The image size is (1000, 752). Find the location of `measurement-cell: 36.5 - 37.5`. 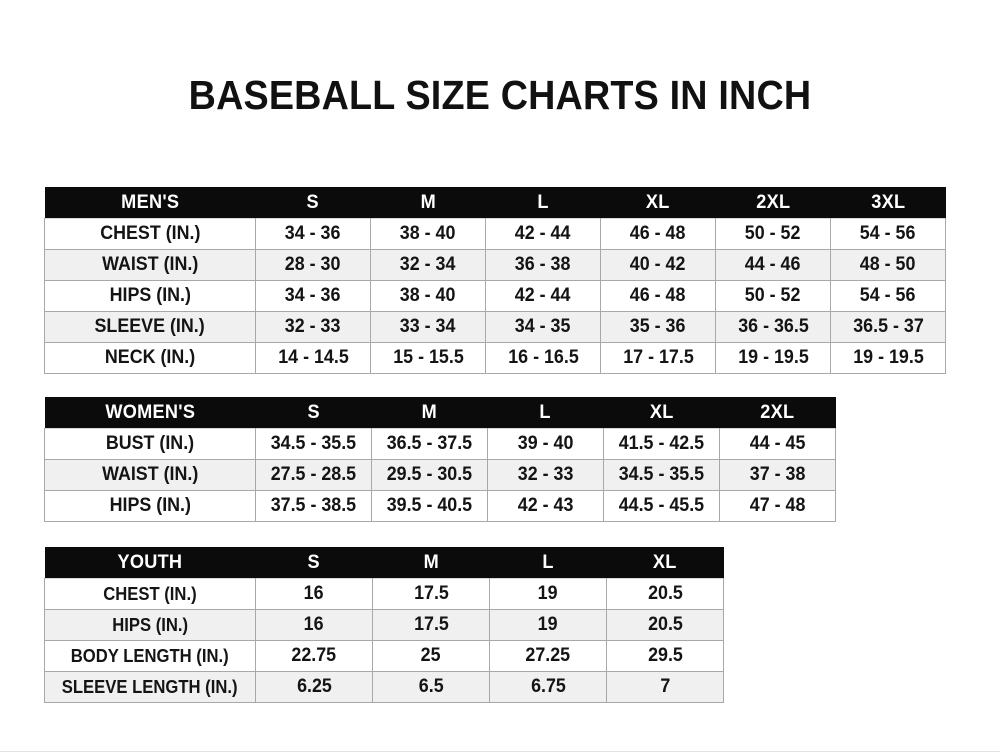

measurement-cell: 36.5 - 37.5 is located at coordinates (429, 443).